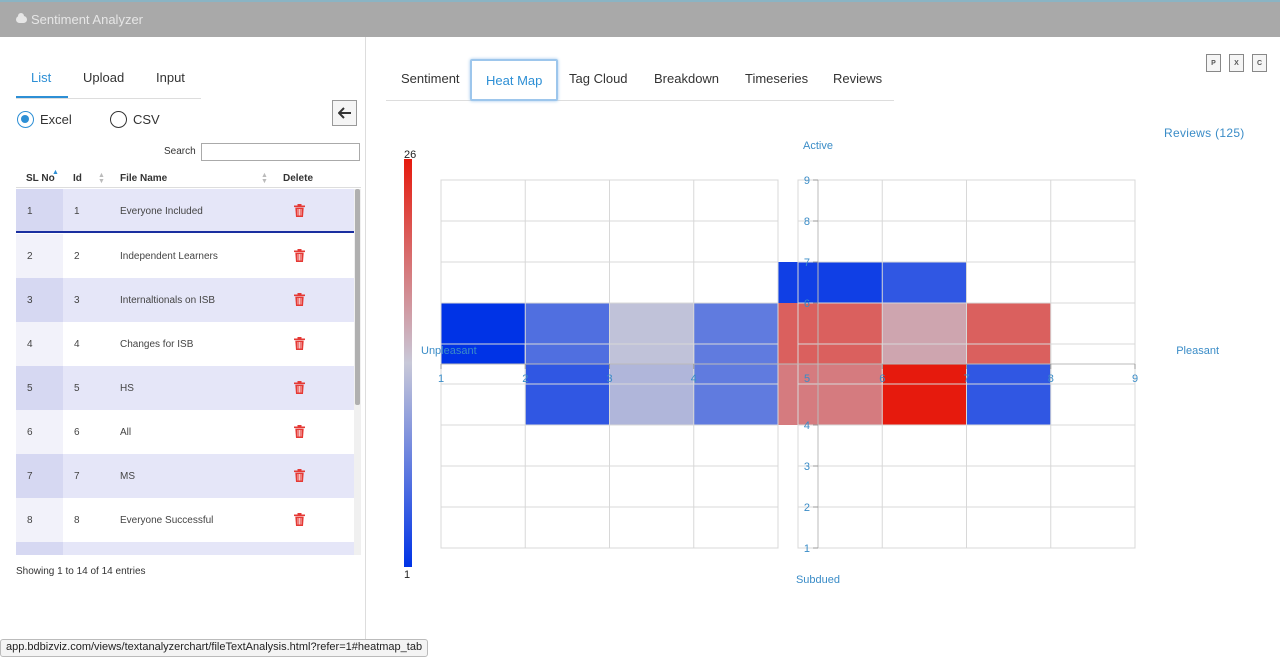 This screenshot has width=1280, height=657. I want to click on radio-csv-circle, so click(118, 119).